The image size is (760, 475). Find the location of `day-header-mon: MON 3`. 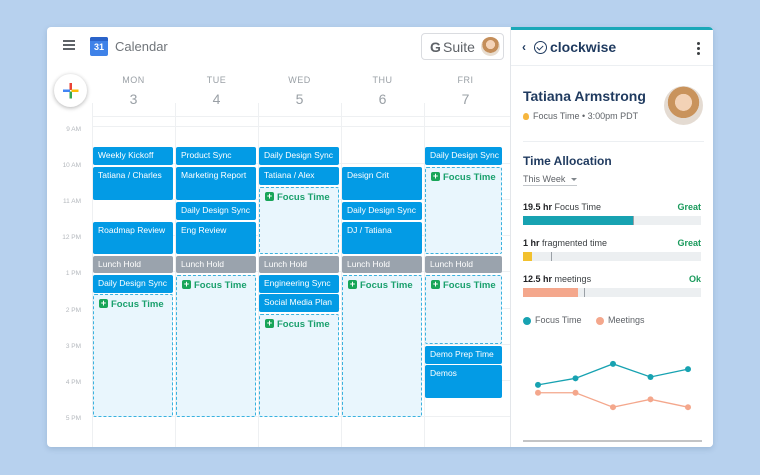

day-header-mon: MON 3 is located at coordinates (133, 91).